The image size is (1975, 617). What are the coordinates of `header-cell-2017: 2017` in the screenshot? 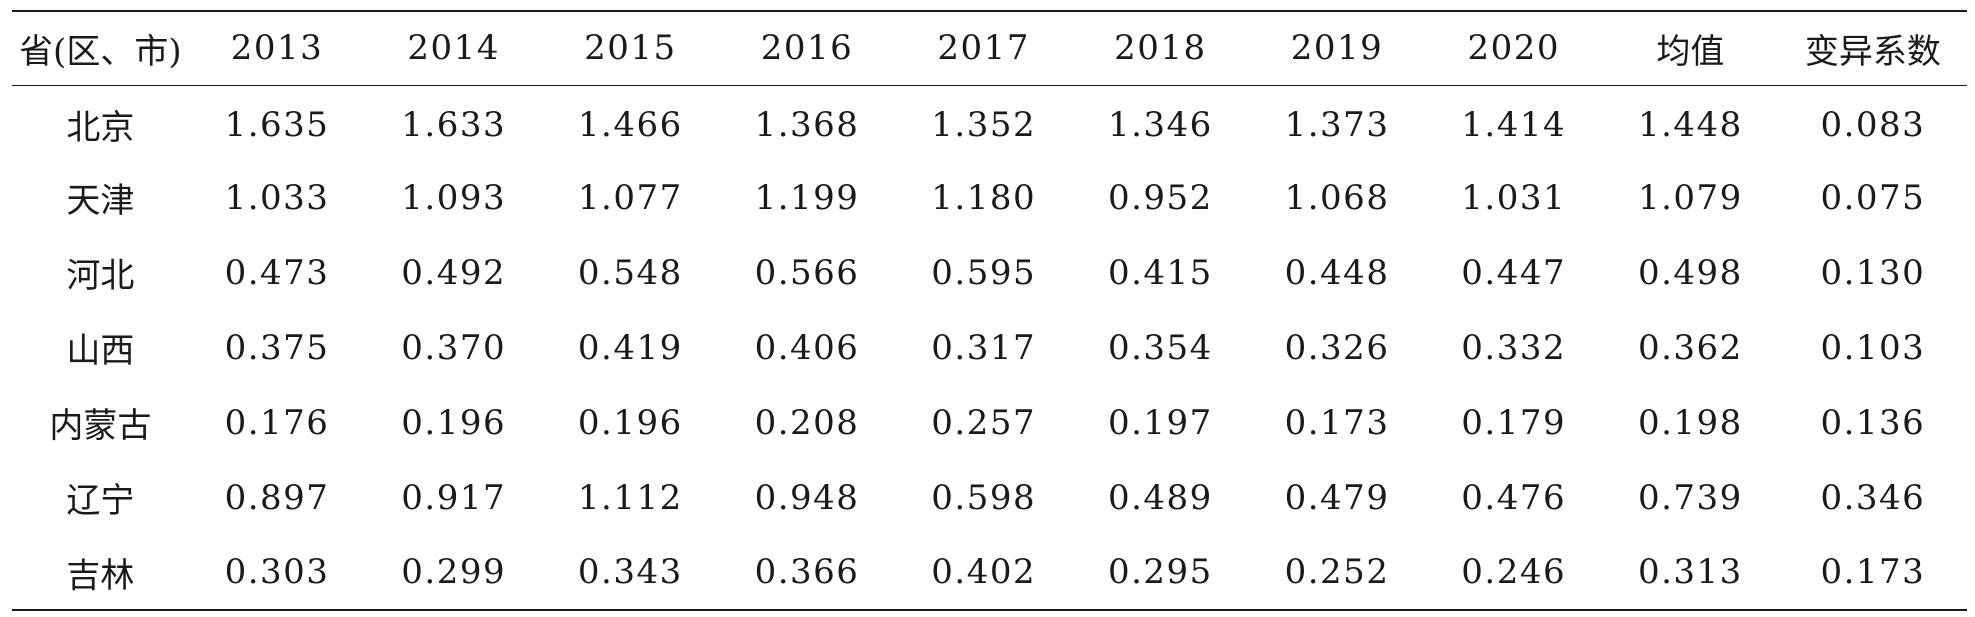 It's located at (984, 48).